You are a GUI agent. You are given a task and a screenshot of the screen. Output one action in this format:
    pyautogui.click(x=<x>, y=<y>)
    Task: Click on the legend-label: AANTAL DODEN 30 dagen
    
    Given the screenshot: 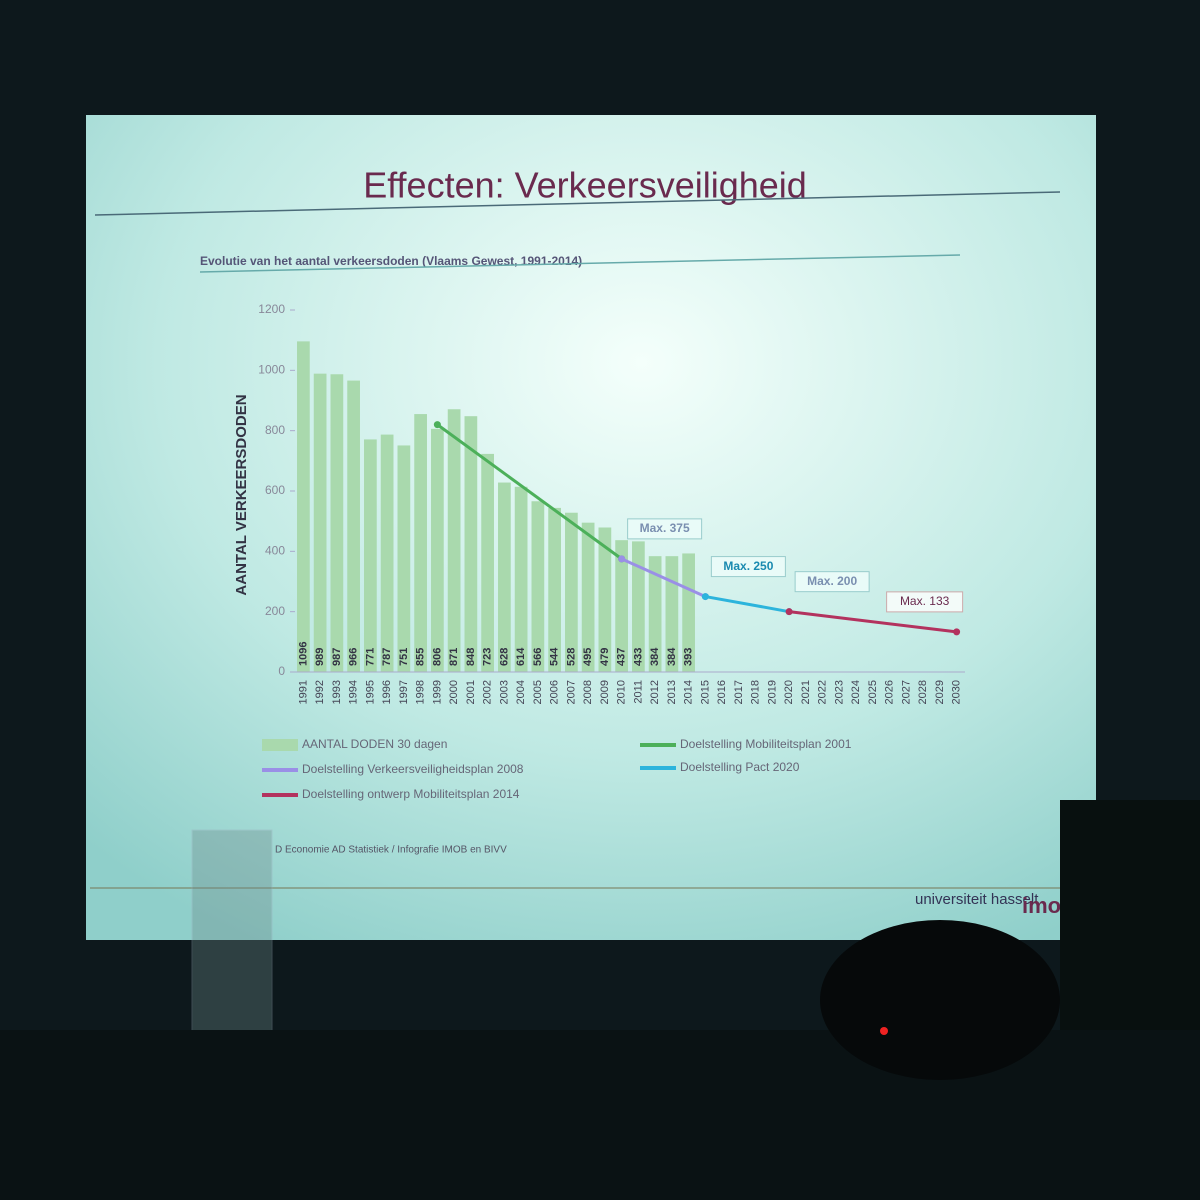 What is the action you would take?
    pyautogui.click(x=374, y=744)
    